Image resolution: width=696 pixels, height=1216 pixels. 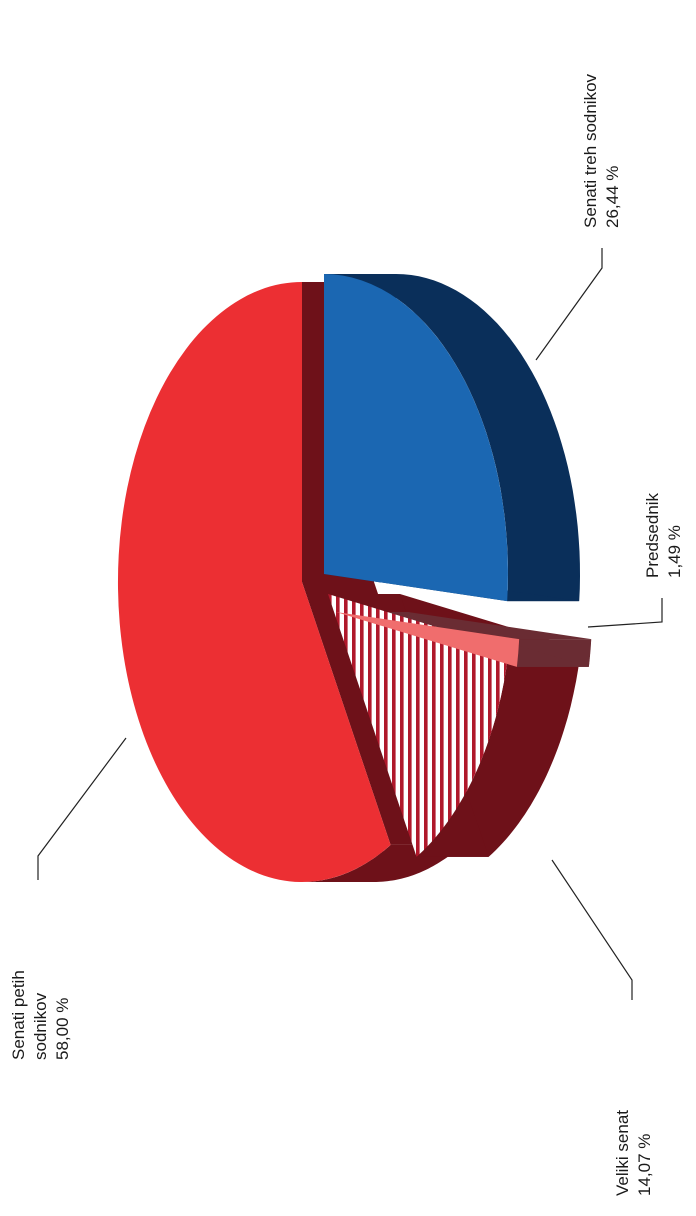 I want to click on slice-veliki-senat, so click(x=418, y=725).